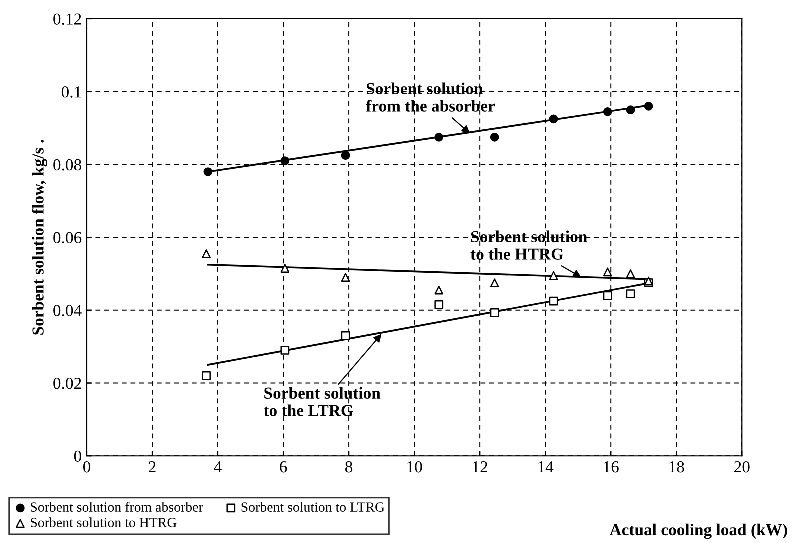 The height and width of the screenshot is (543, 798). Describe the element at coordinates (68, 384) in the screenshot. I see `y-tick-label: 0.02` at that location.